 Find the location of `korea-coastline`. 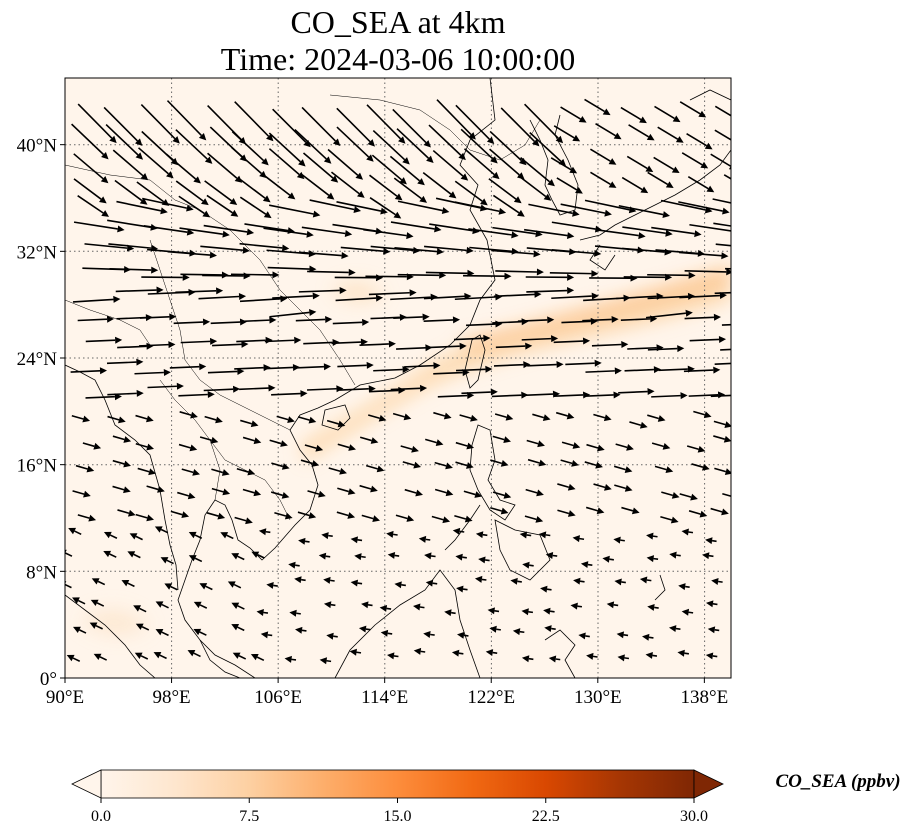

korea-coastline is located at coordinates (554, 165).